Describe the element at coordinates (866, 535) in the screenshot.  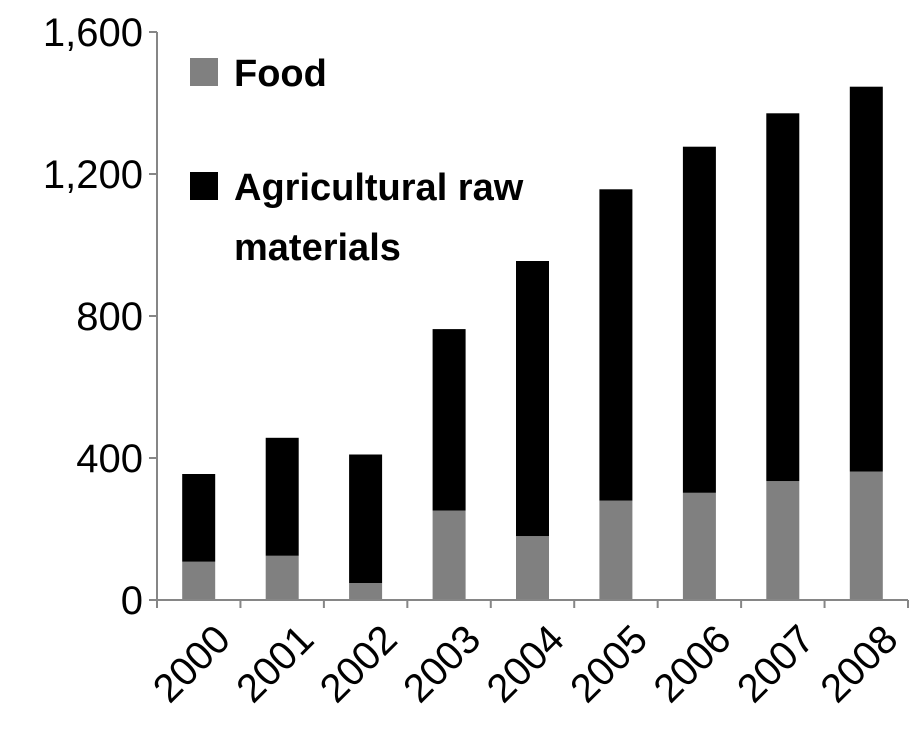
I see `bar-food-2008` at that location.